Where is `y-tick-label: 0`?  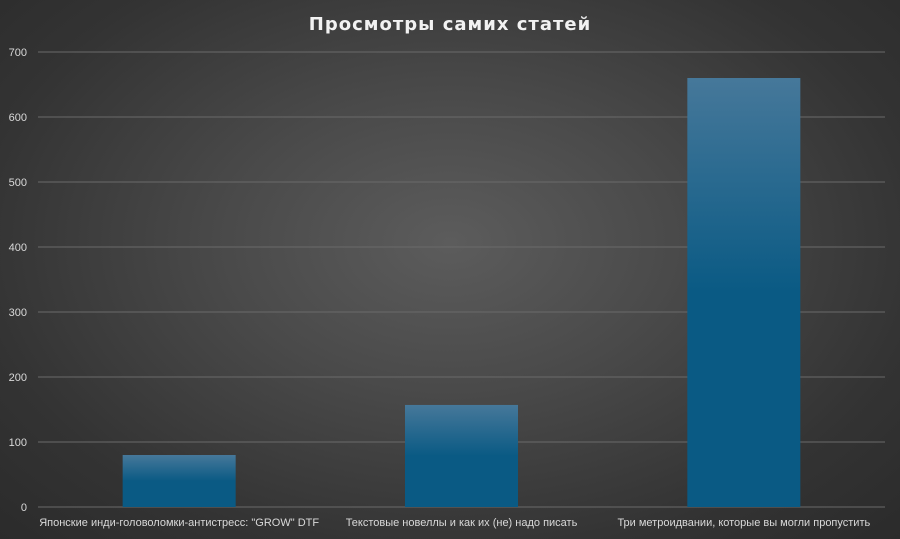
y-tick-label: 0 is located at coordinates (24, 508).